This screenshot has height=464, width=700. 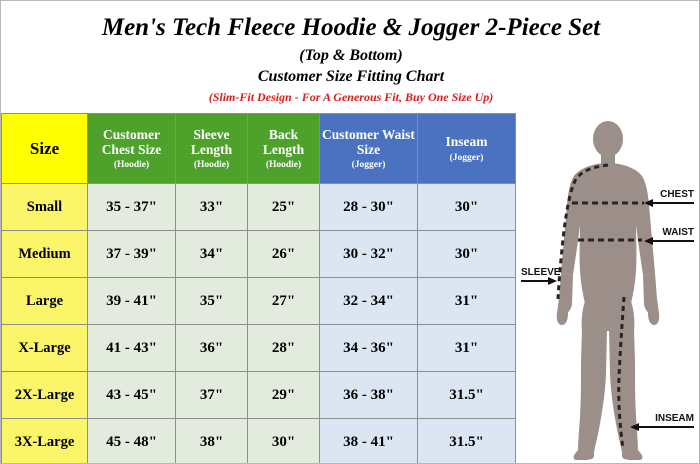 I want to click on inseam-label: INSEAM, so click(x=674, y=418).